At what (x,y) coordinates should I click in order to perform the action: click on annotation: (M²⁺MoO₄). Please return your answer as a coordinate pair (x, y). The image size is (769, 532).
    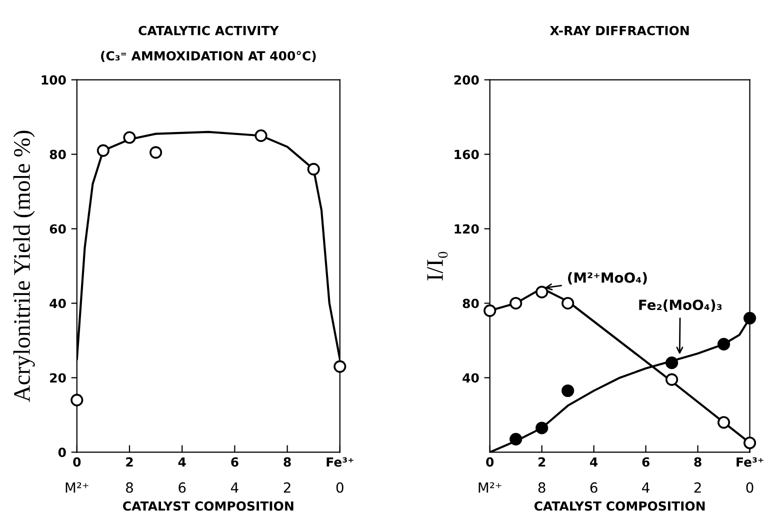
    Looking at the image, I should click on (607, 278).